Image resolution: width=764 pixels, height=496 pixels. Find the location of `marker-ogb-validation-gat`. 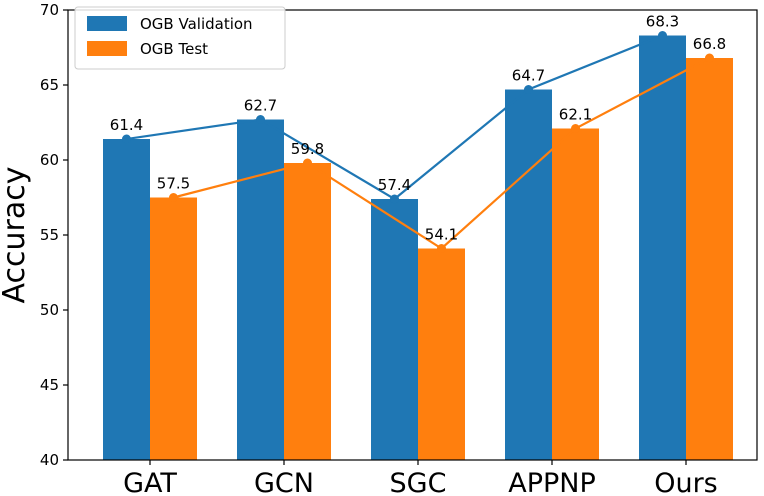

marker-ogb-validation-gat is located at coordinates (126, 139).